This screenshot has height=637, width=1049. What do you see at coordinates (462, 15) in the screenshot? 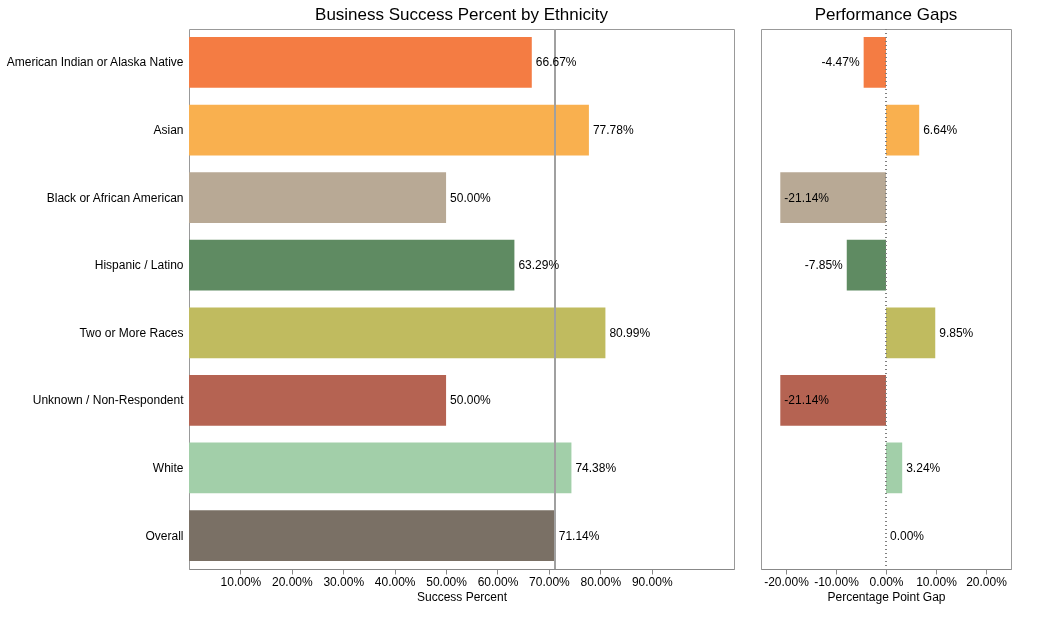
I see `chart-title: Business Success Percent by Ethnicity` at bounding box center [462, 15].